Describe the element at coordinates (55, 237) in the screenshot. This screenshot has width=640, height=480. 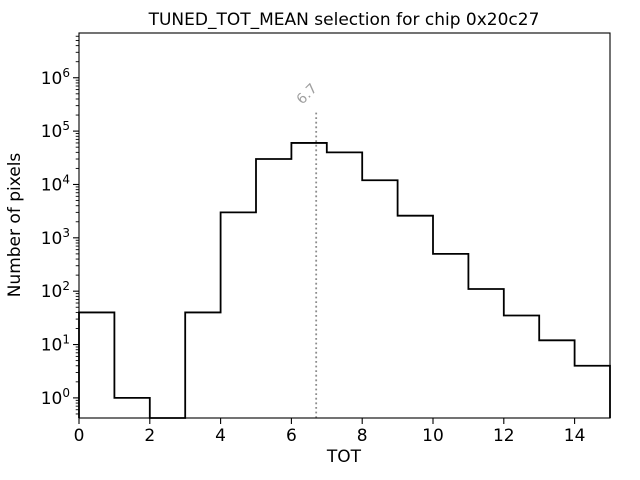
I see `y-tick-label: 10³` at that location.